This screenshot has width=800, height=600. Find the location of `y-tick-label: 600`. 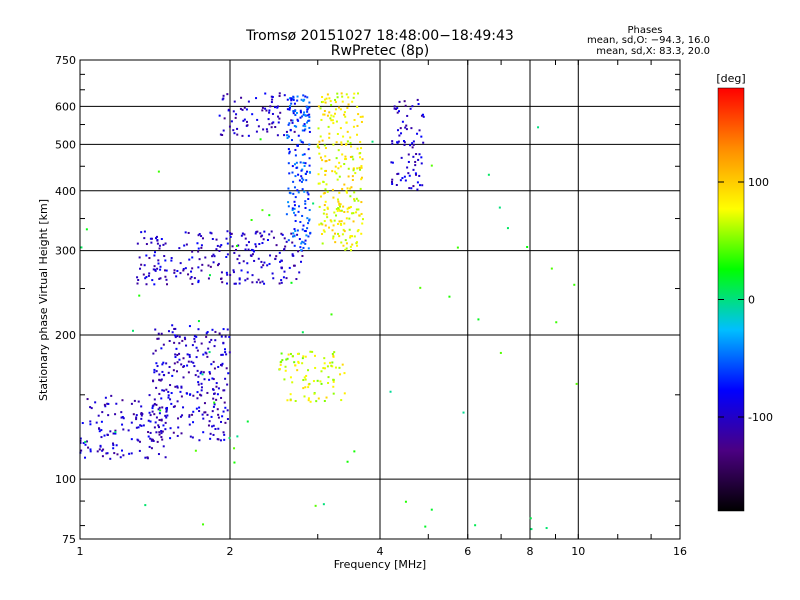

y-tick-label: 600 is located at coordinates (65, 106).